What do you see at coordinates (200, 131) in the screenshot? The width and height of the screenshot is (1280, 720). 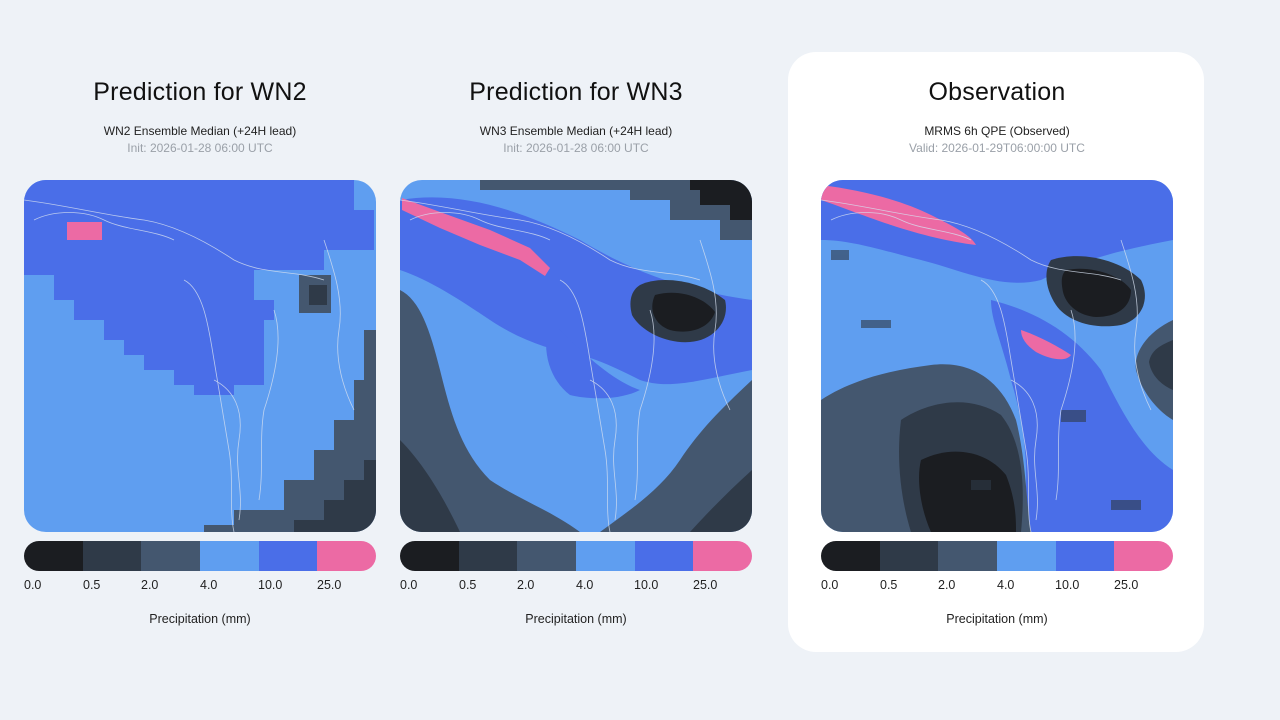 I see `panel-subtitle: WN2 Ensemble Median (+24H lead)` at bounding box center [200, 131].